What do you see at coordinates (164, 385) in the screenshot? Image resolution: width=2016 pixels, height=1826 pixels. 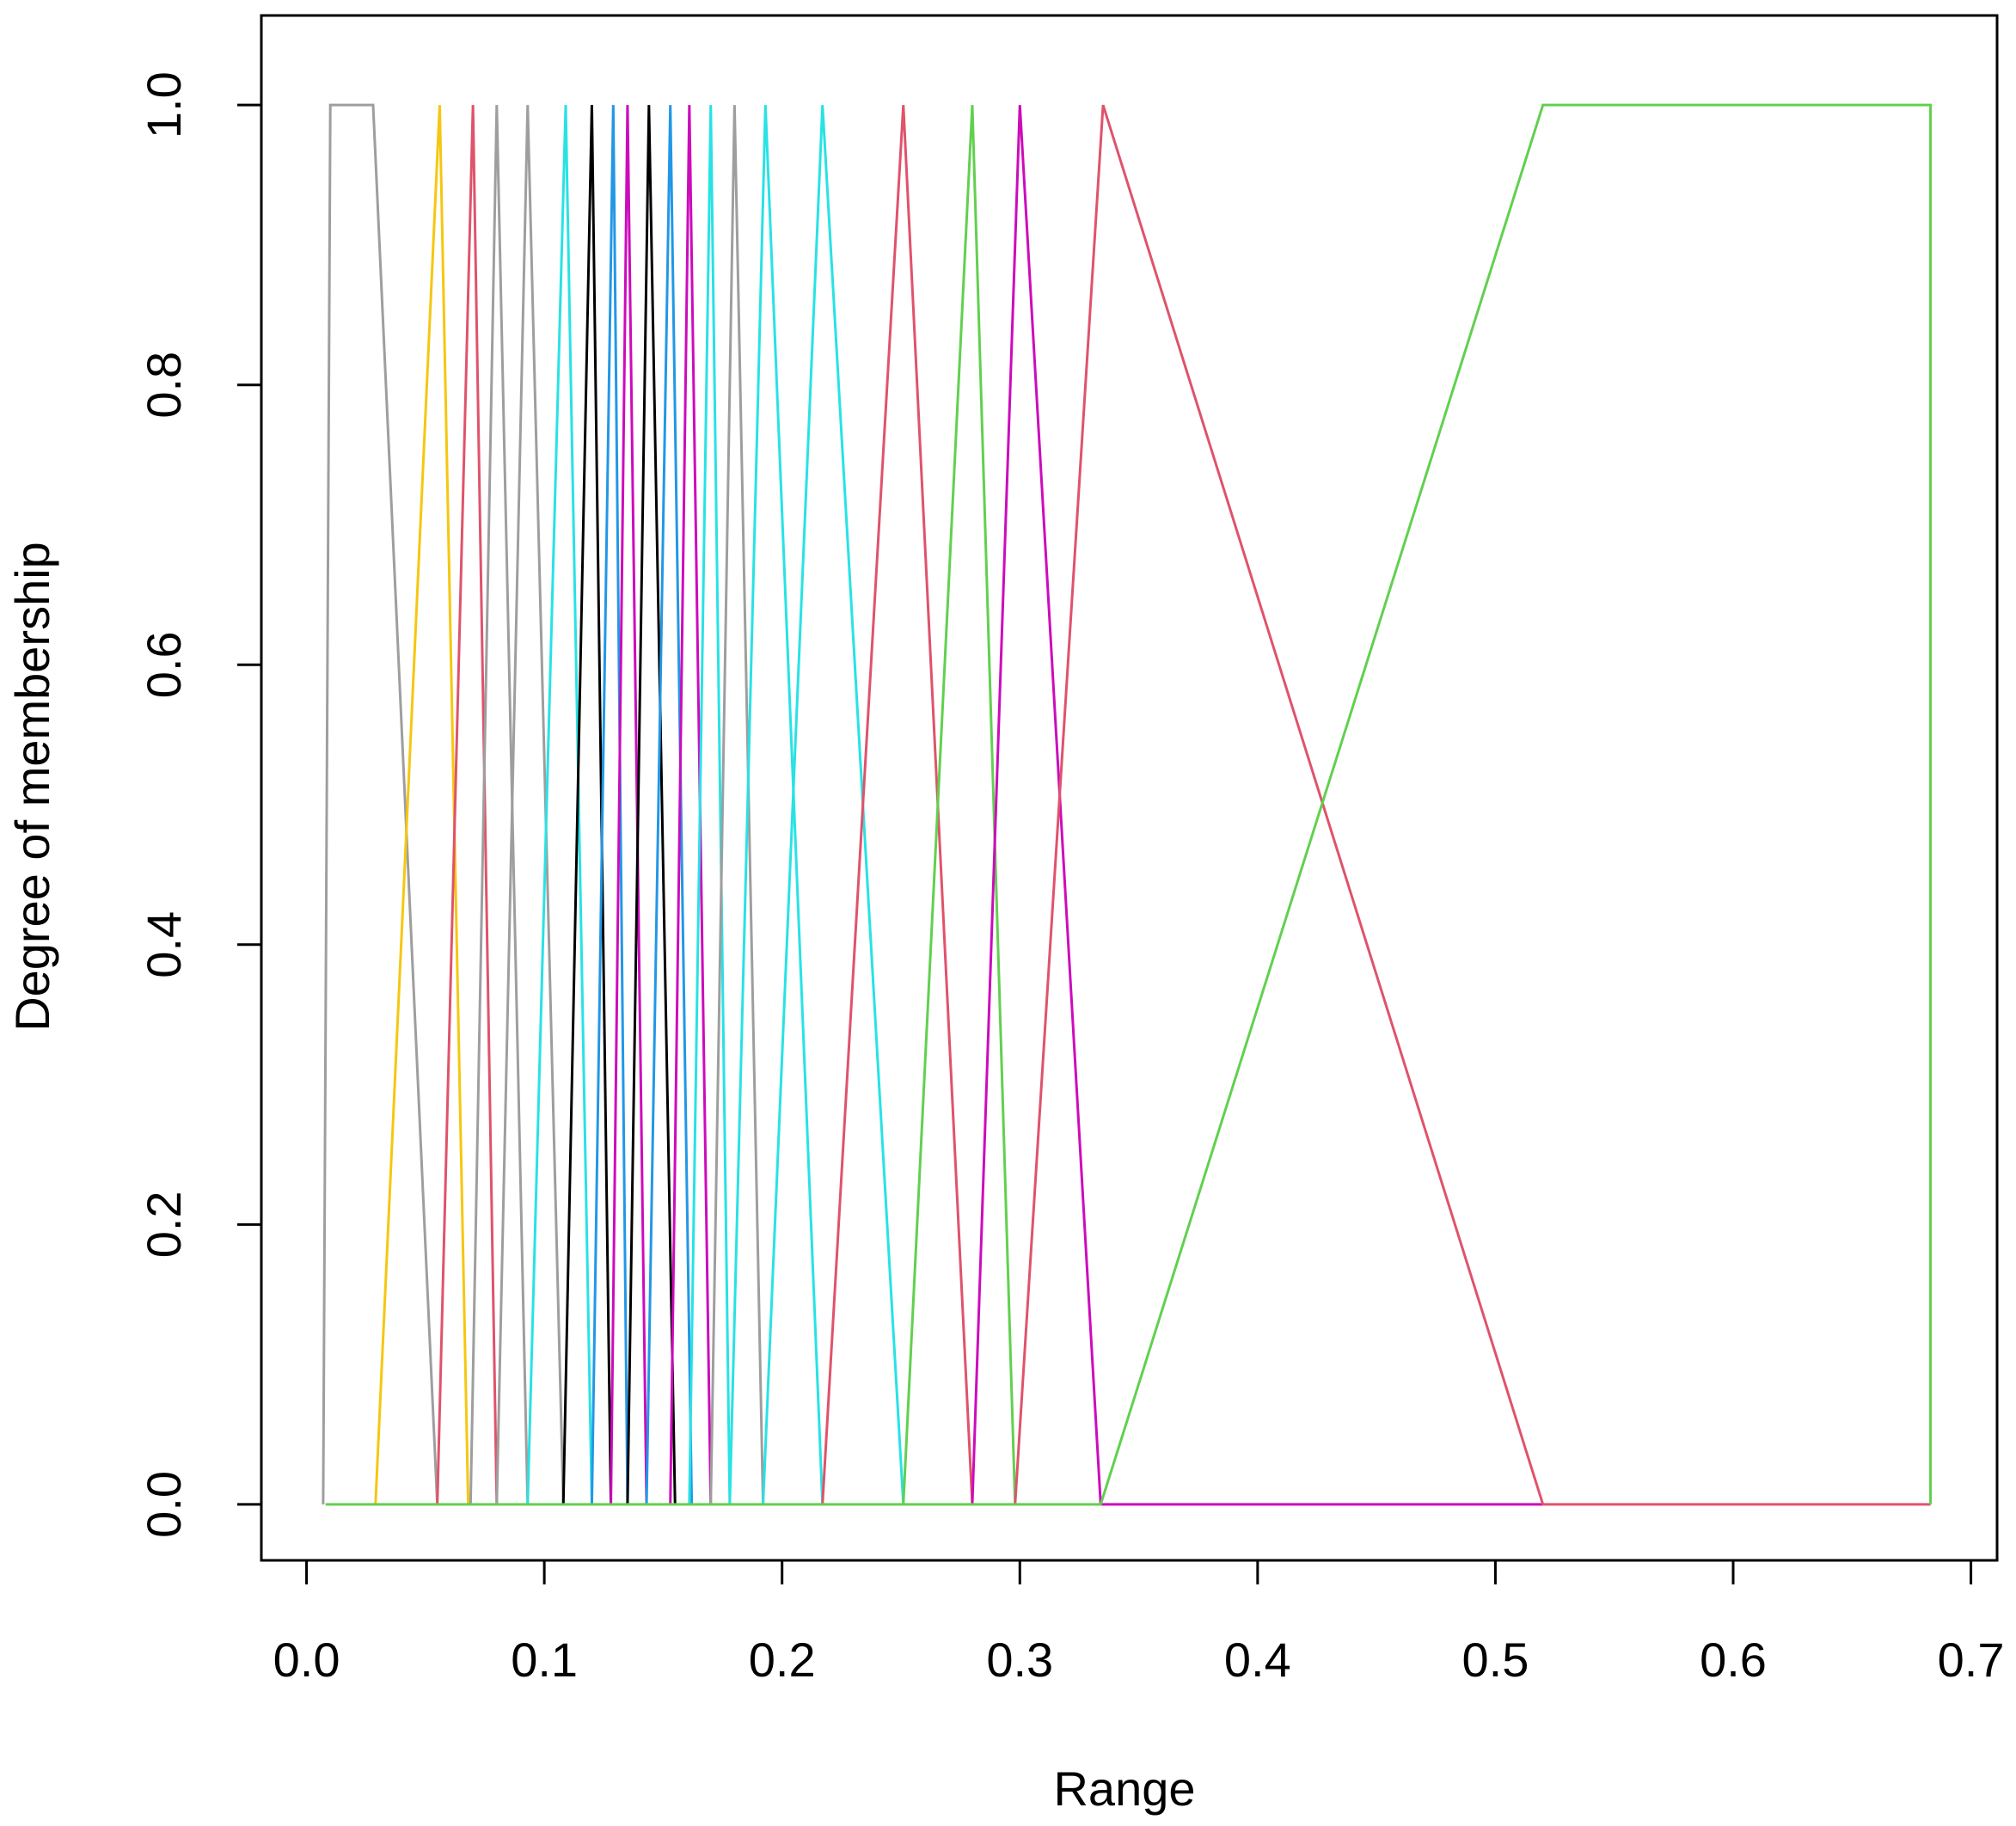 I see `y-tick-label: 0.8` at bounding box center [164, 385].